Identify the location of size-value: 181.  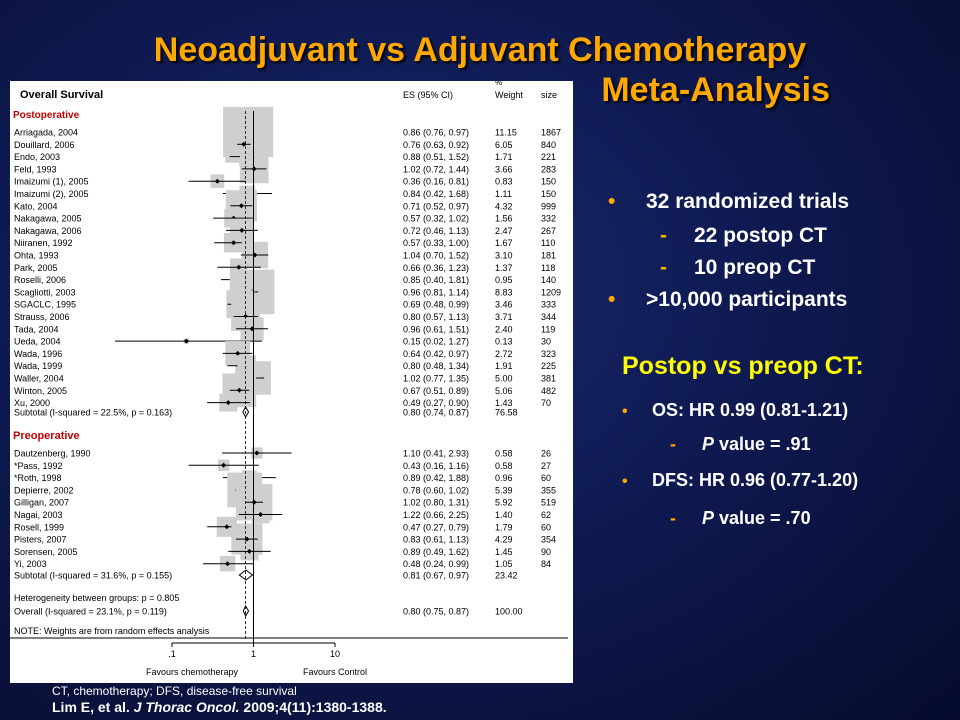
(548, 256).